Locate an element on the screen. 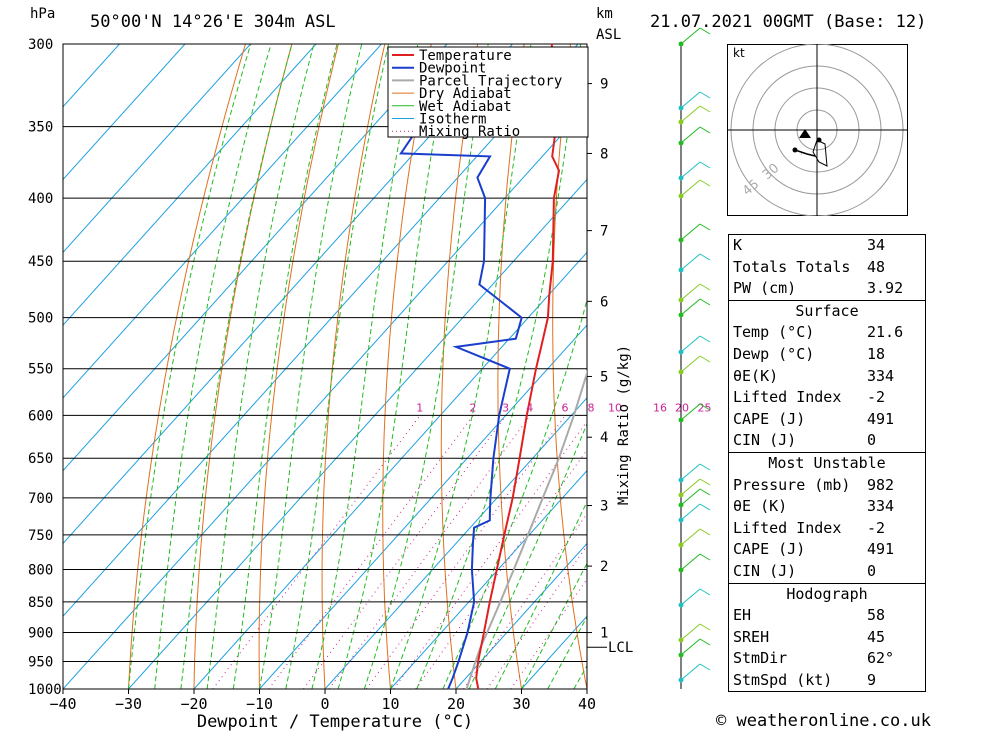 This screenshot has width=1000, height=733. mixing-ratio-label: 10 is located at coordinates (615, 407).